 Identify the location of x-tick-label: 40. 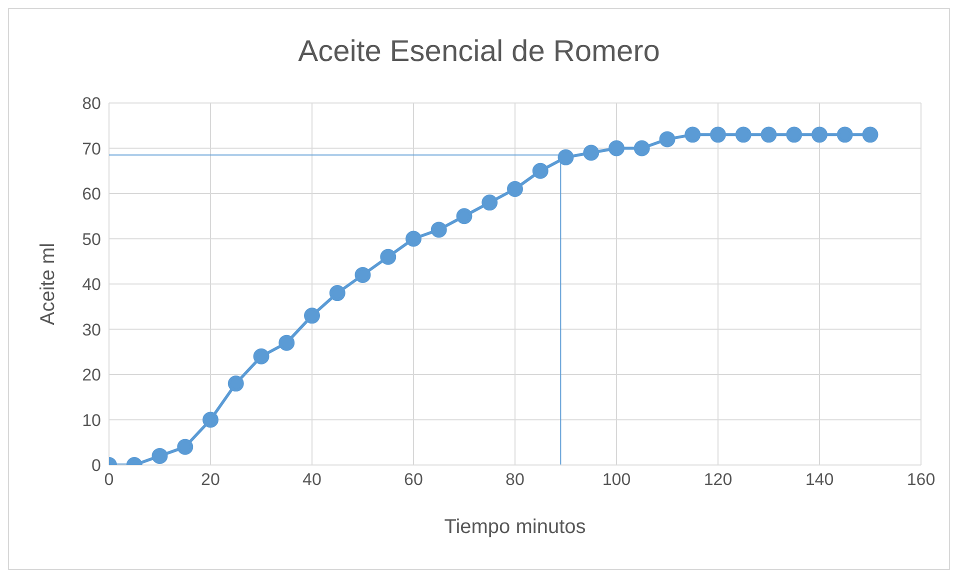
(312, 480).